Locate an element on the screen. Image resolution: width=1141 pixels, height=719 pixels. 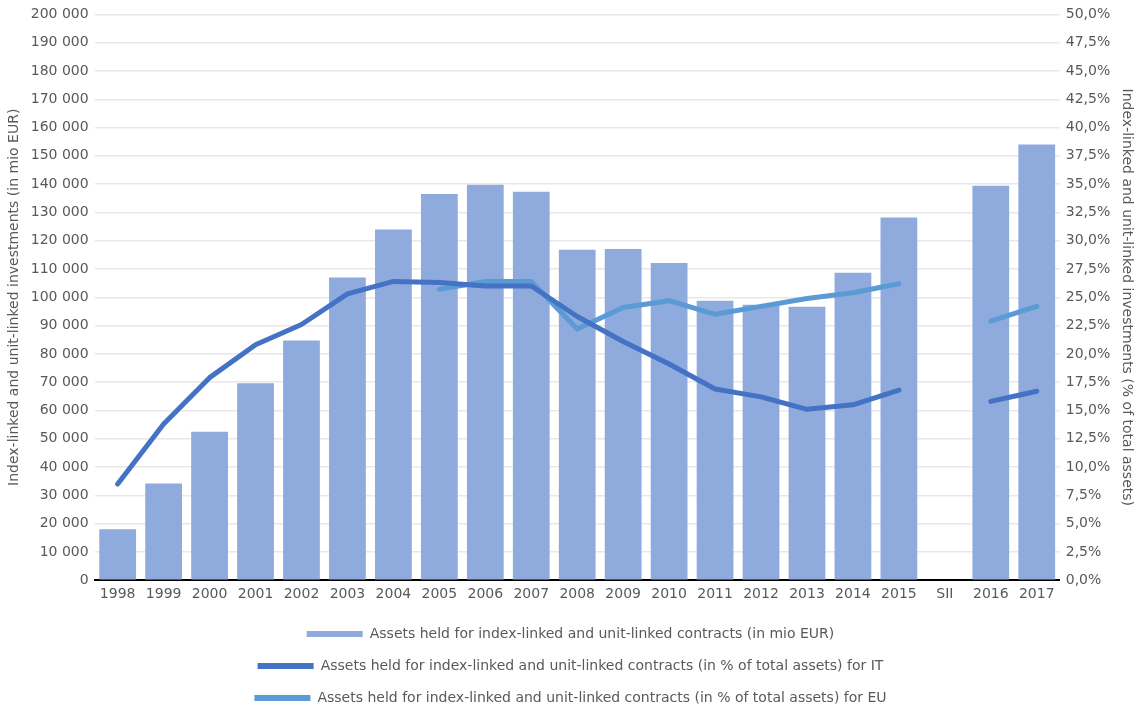
x-tick-label: 2002 is located at coordinates (301, 593).